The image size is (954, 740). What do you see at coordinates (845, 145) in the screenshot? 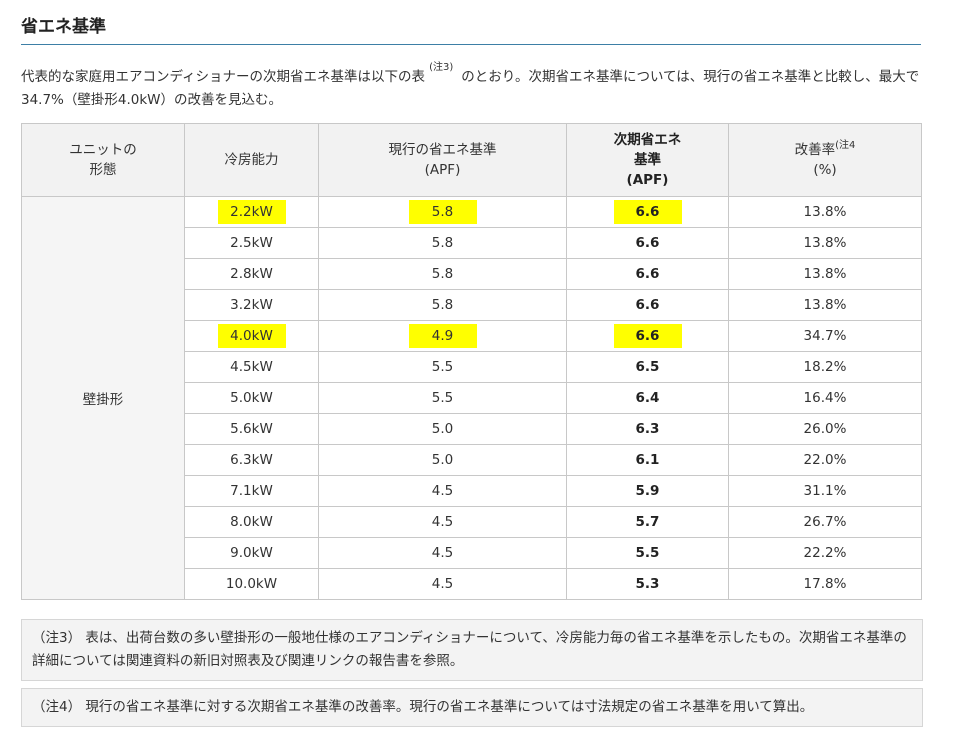
I see `rate-note-ref: (注4` at bounding box center [845, 145].